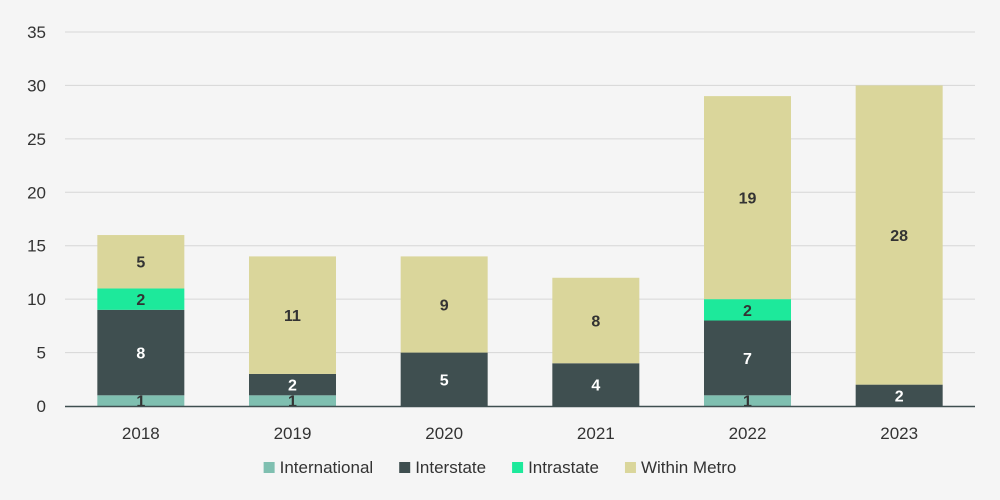 This screenshot has height=500, width=1000. What do you see at coordinates (748, 433) in the screenshot?
I see `x-tick-label: 2022` at bounding box center [748, 433].